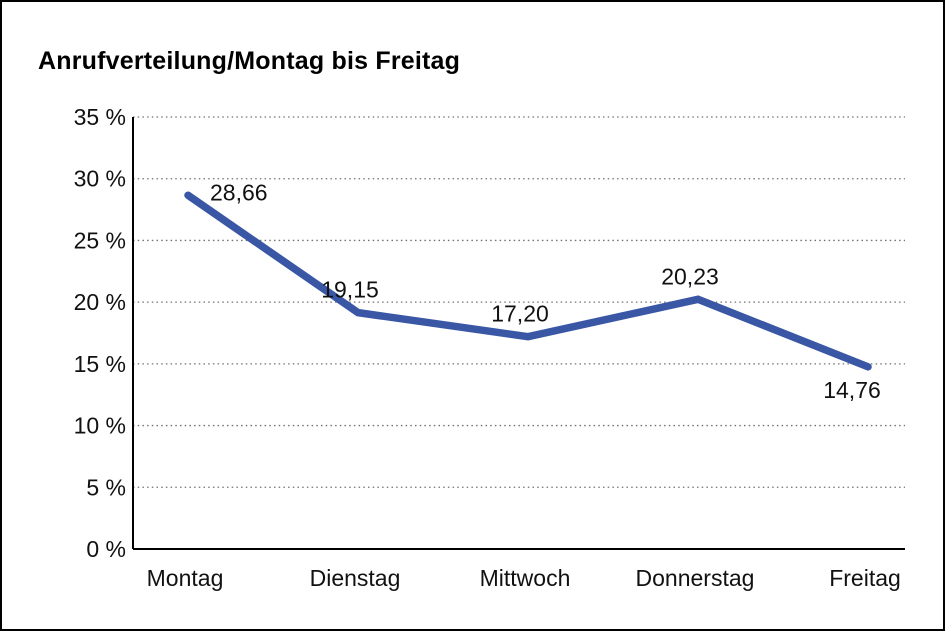 This screenshot has height=631, width=945. I want to click on y-tick-label: 30 %, so click(100, 179).